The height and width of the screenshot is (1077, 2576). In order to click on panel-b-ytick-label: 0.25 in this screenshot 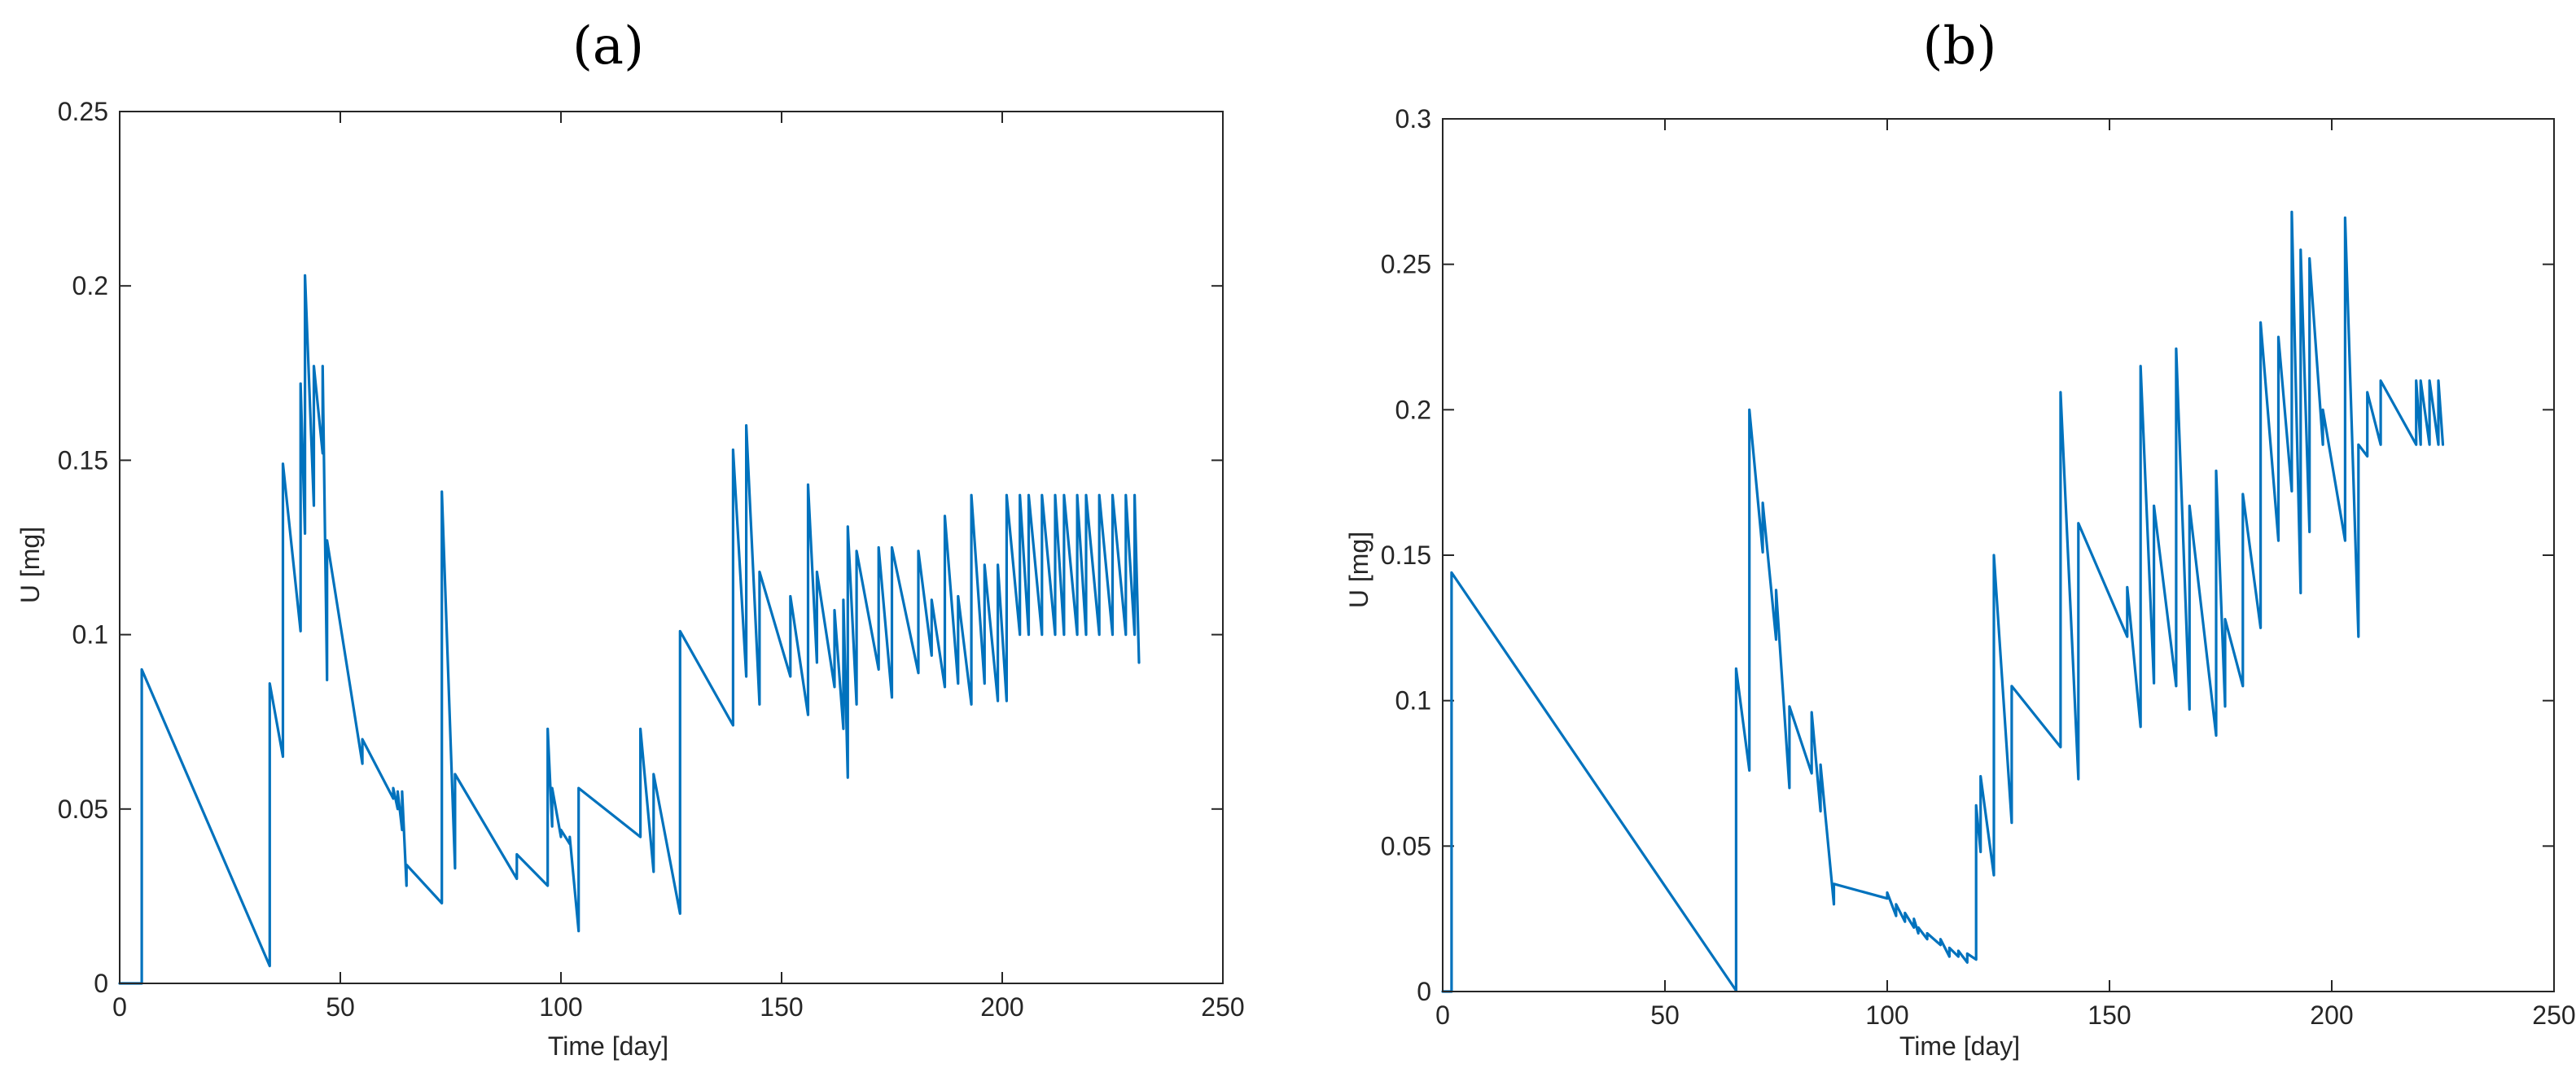, I will do `click(1406, 264)`.